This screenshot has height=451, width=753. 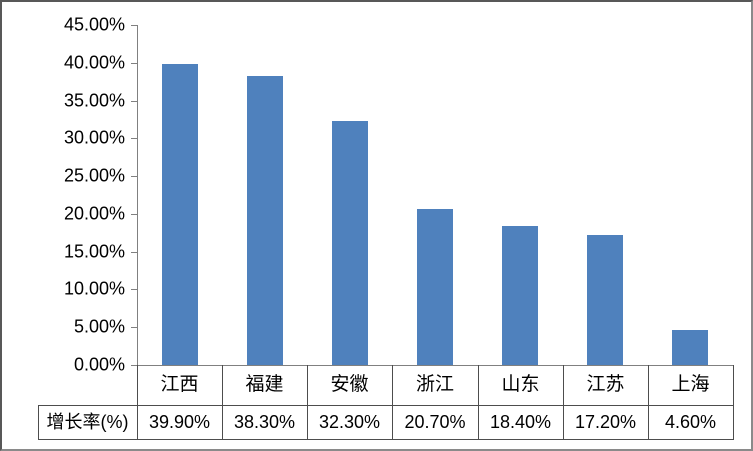 What do you see at coordinates (520, 422) in the screenshot?
I see `value-cell: 18.40%` at bounding box center [520, 422].